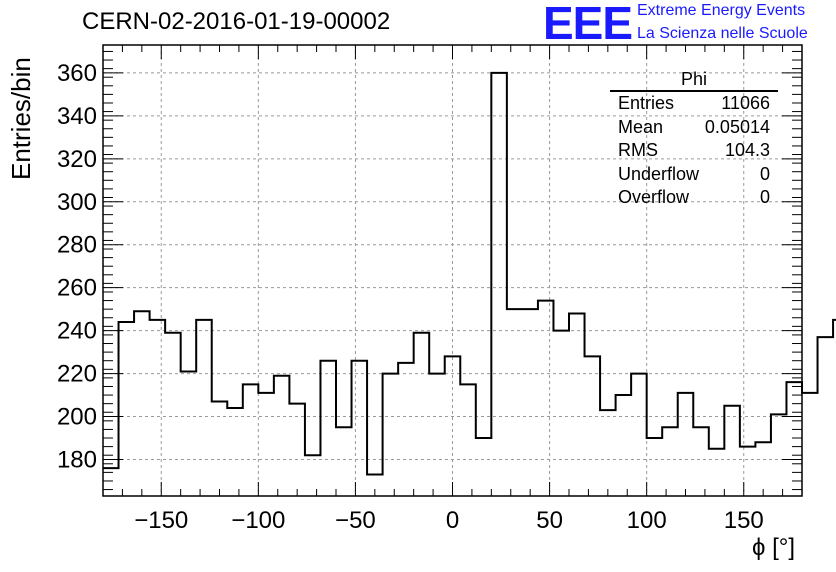 Image resolution: width=836 pixels, height=572 pixels. I want to click on y-axis-label: Entries/bin, so click(21, 118).